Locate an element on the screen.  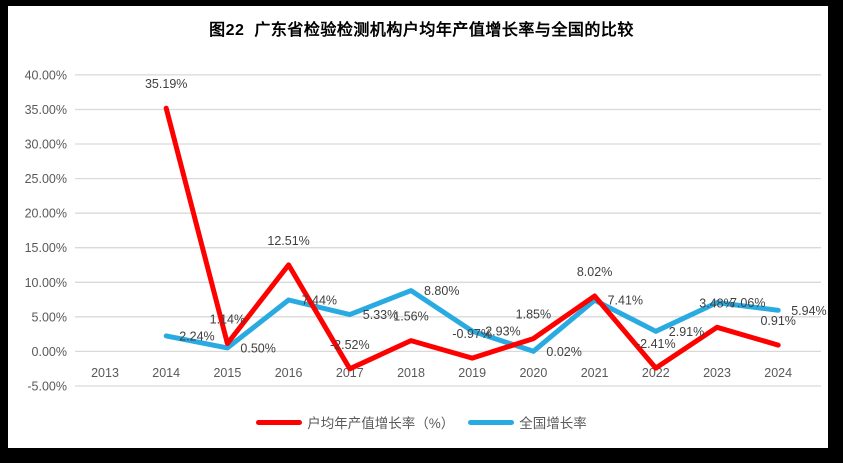
legend-item-provincial: 户均年产值增长率（%） is located at coordinates (355, 422).